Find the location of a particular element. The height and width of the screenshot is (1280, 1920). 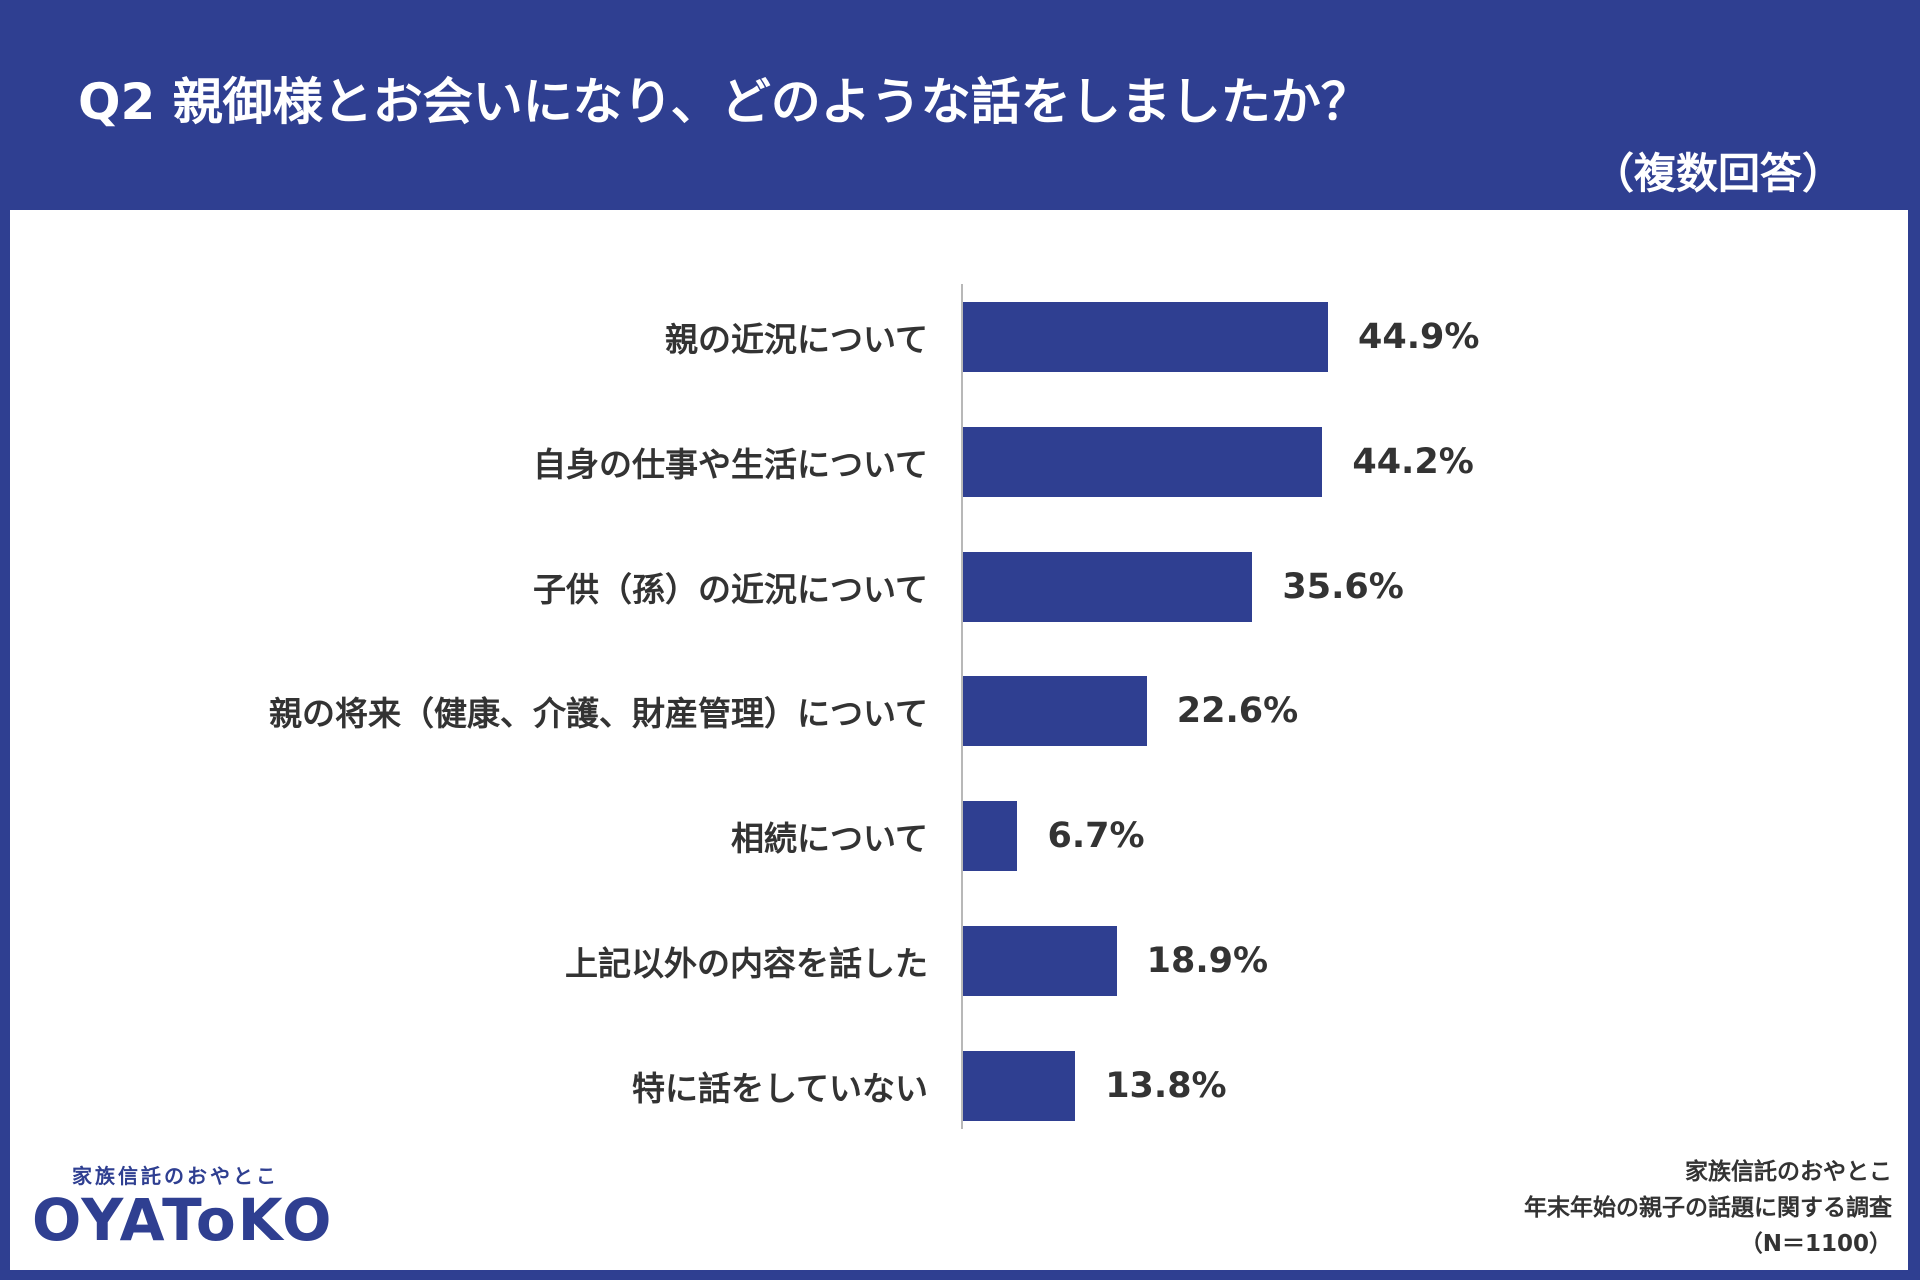

category-label: 特に話をしていない is located at coordinates (779, 1088).